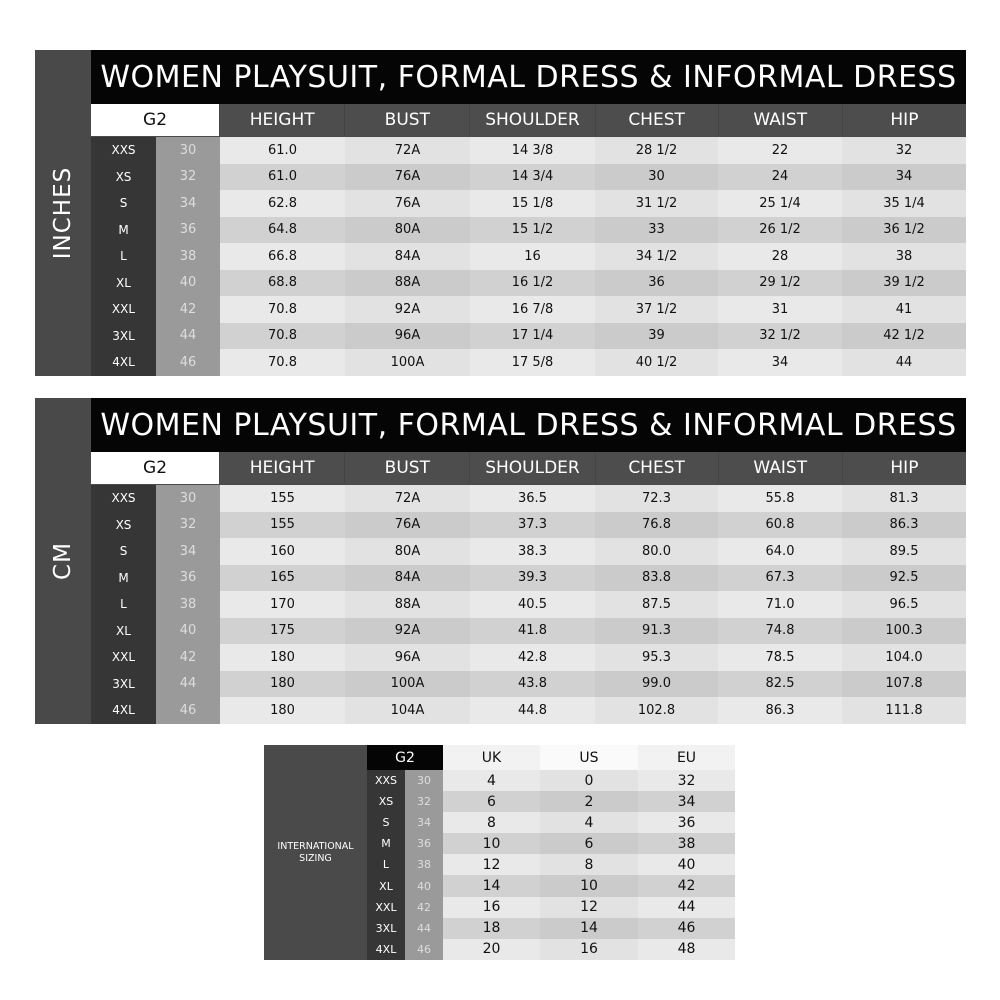 Image resolution: width=1000 pixels, height=1000 pixels. Describe the element at coordinates (532, 604) in the screenshot. I see `table-cell: 40.5` at that location.